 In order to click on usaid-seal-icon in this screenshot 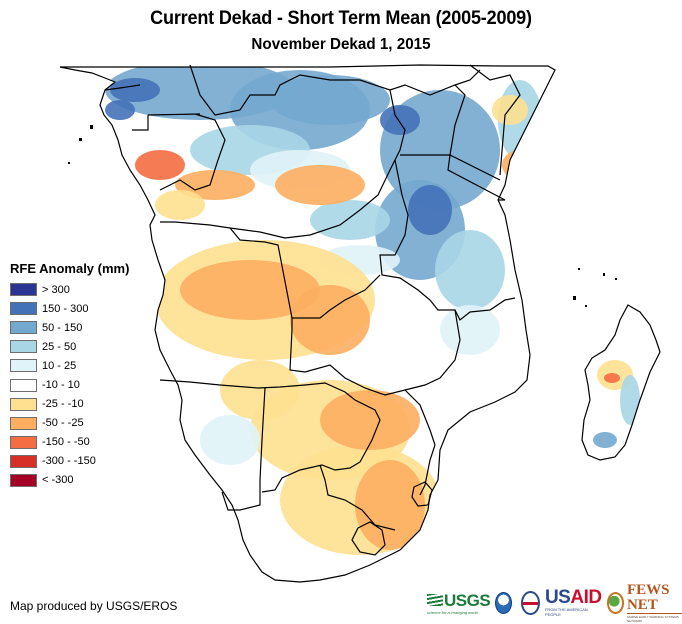, I will do `click(530, 603)`.